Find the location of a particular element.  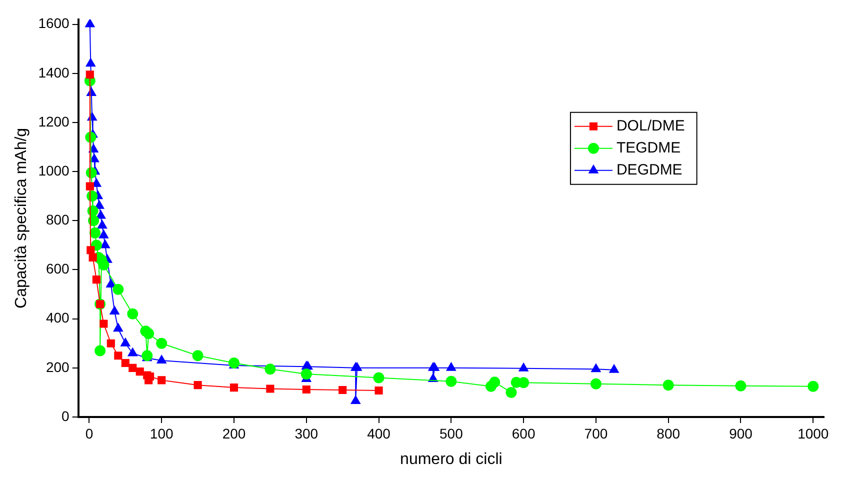

y-tick-label: 200 is located at coordinates (58, 366).